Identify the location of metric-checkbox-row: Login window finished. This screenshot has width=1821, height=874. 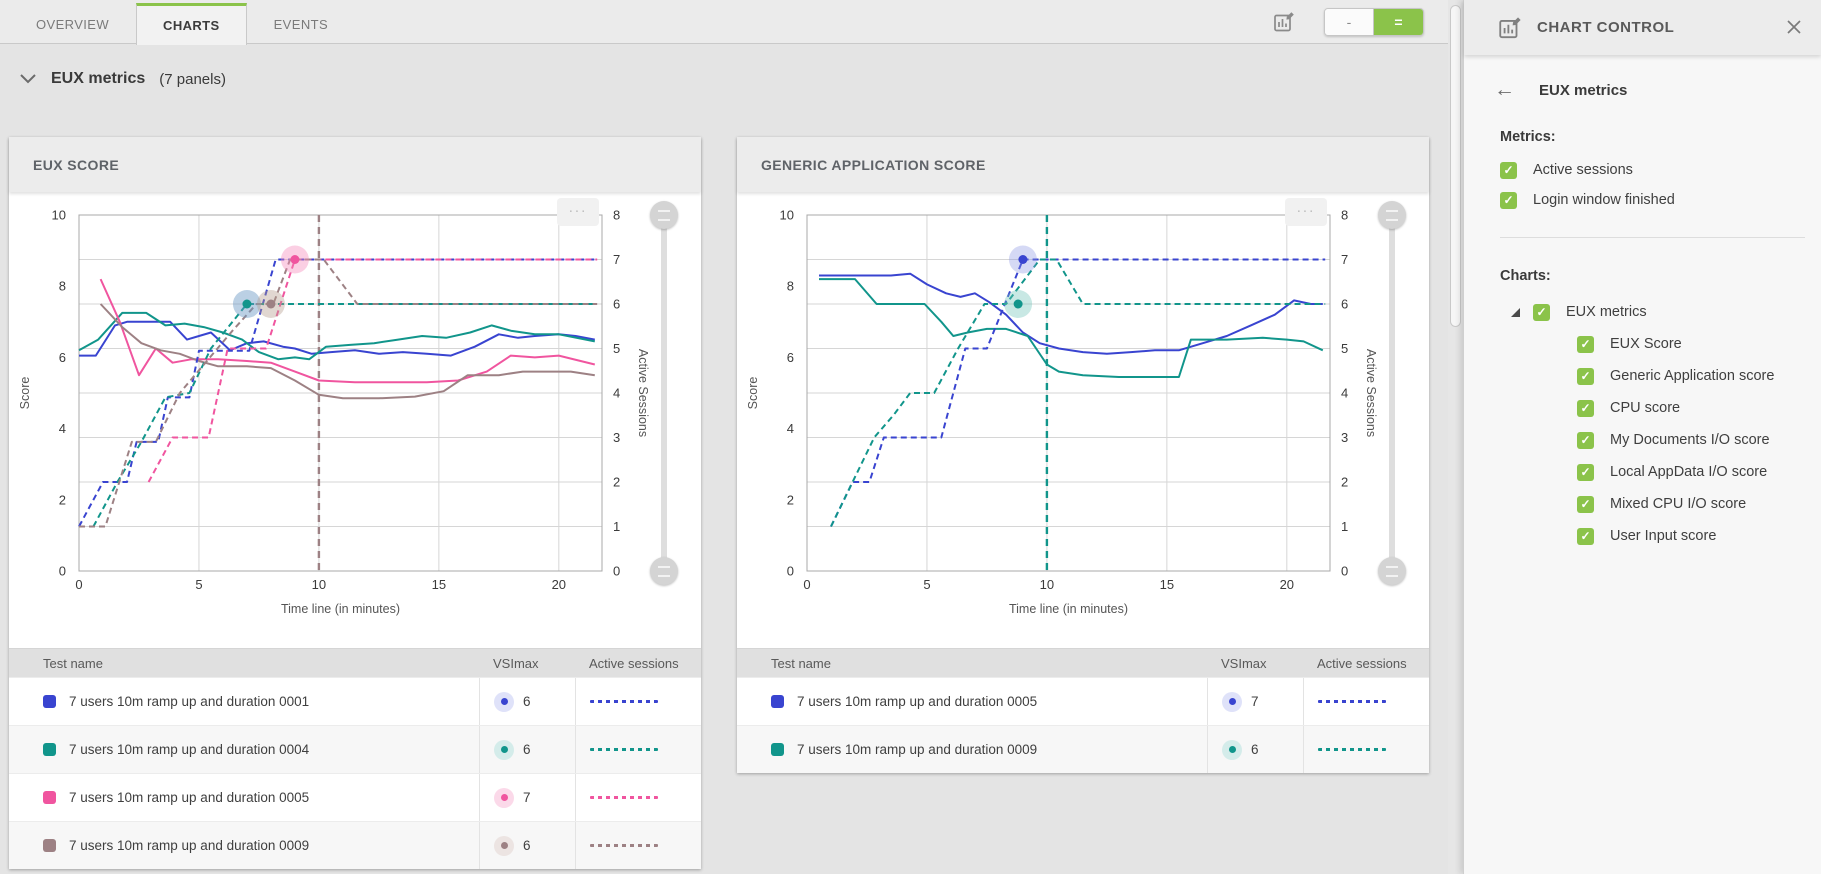
(1660, 200).